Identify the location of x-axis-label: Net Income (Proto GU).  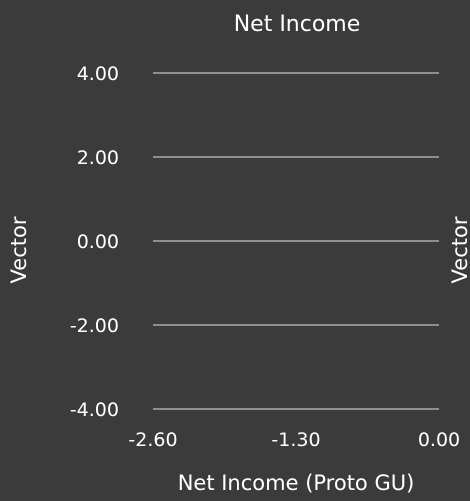
(296, 483).